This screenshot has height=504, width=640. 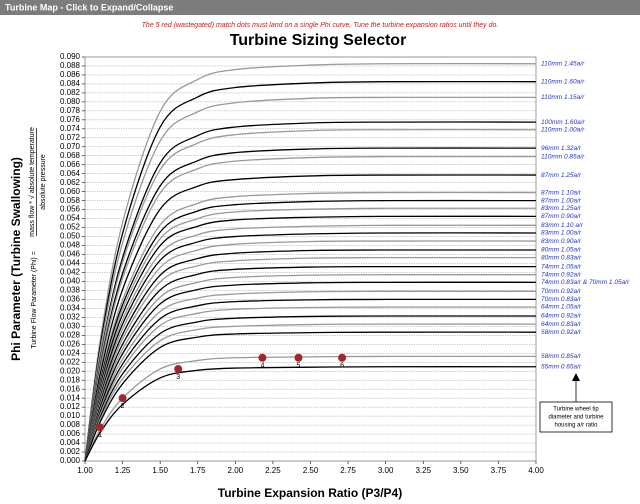 I want to click on y-tick-label: 0.076, so click(x=70, y=119).